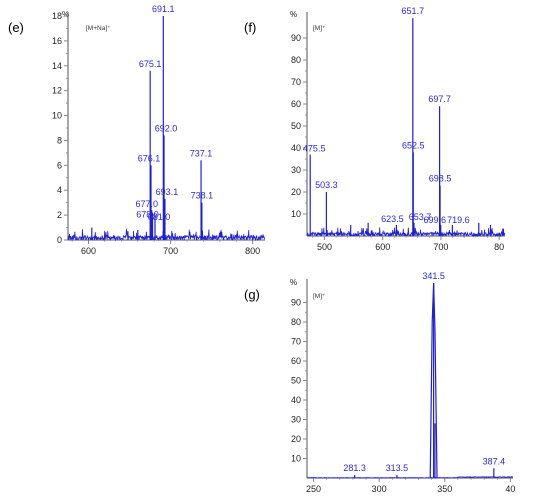  What do you see at coordinates (150, 64) in the screenshot?
I see `peak-label: 675.1` at bounding box center [150, 64].